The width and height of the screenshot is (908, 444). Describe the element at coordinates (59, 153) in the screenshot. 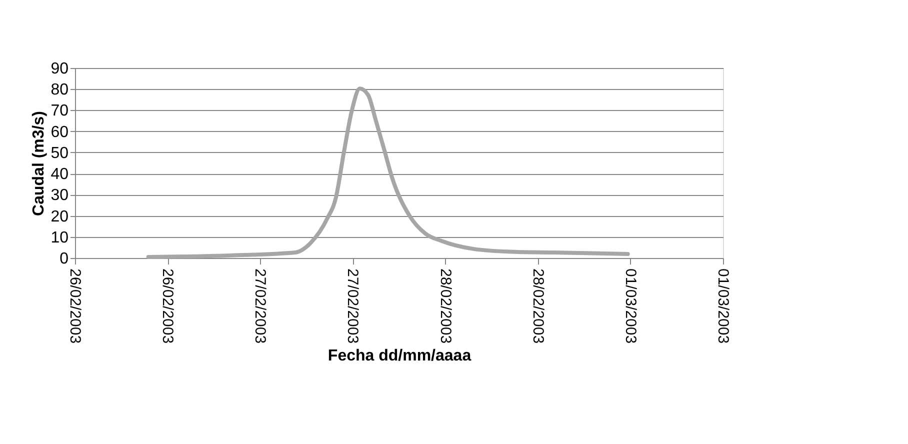

I see `y-tick-label: 50` at that location.